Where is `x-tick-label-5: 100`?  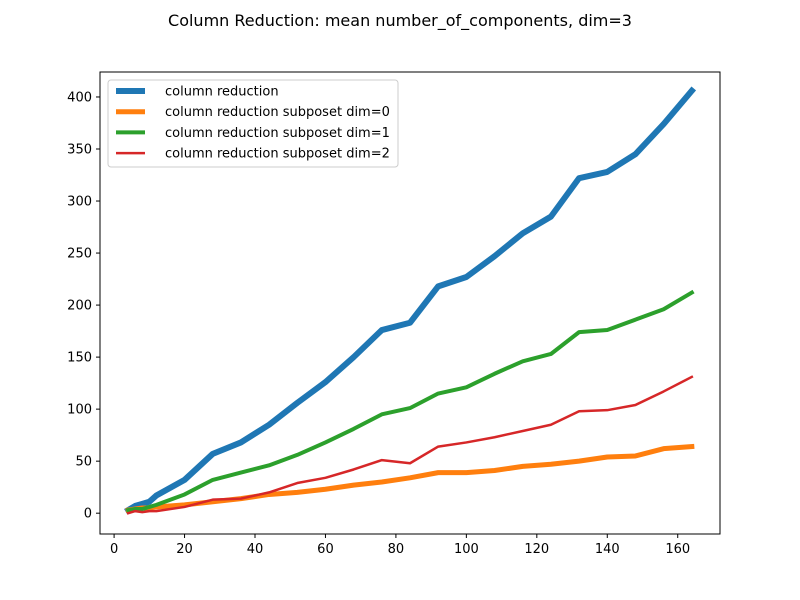
x-tick-label-5: 100 is located at coordinates (466, 549).